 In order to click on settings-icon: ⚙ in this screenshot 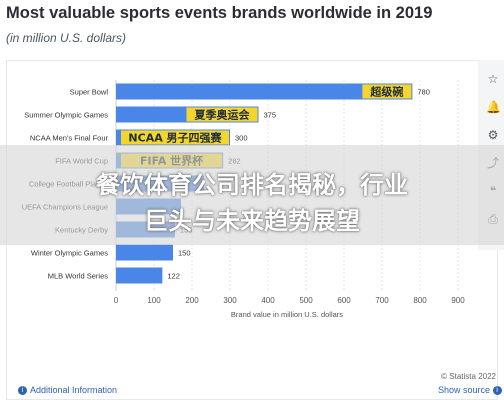, I will do `click(493, 135)`.